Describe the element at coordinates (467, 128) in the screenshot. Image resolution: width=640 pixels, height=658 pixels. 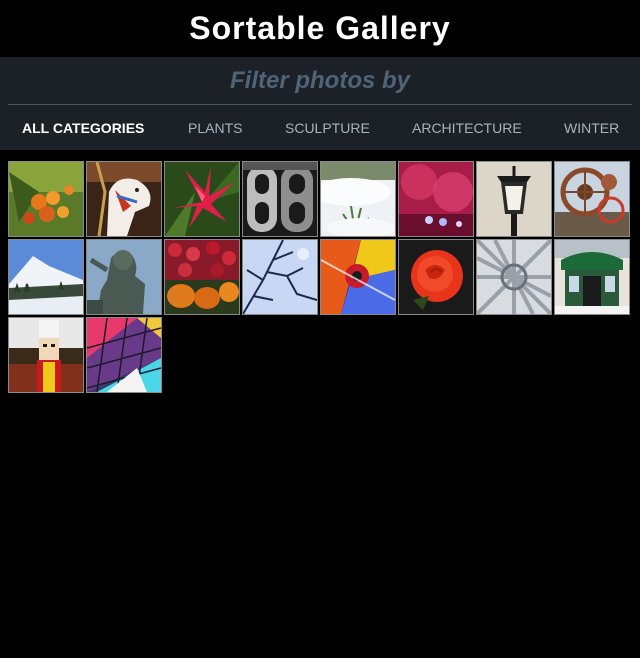
I see `filter-architecture: Architecture` at that location.